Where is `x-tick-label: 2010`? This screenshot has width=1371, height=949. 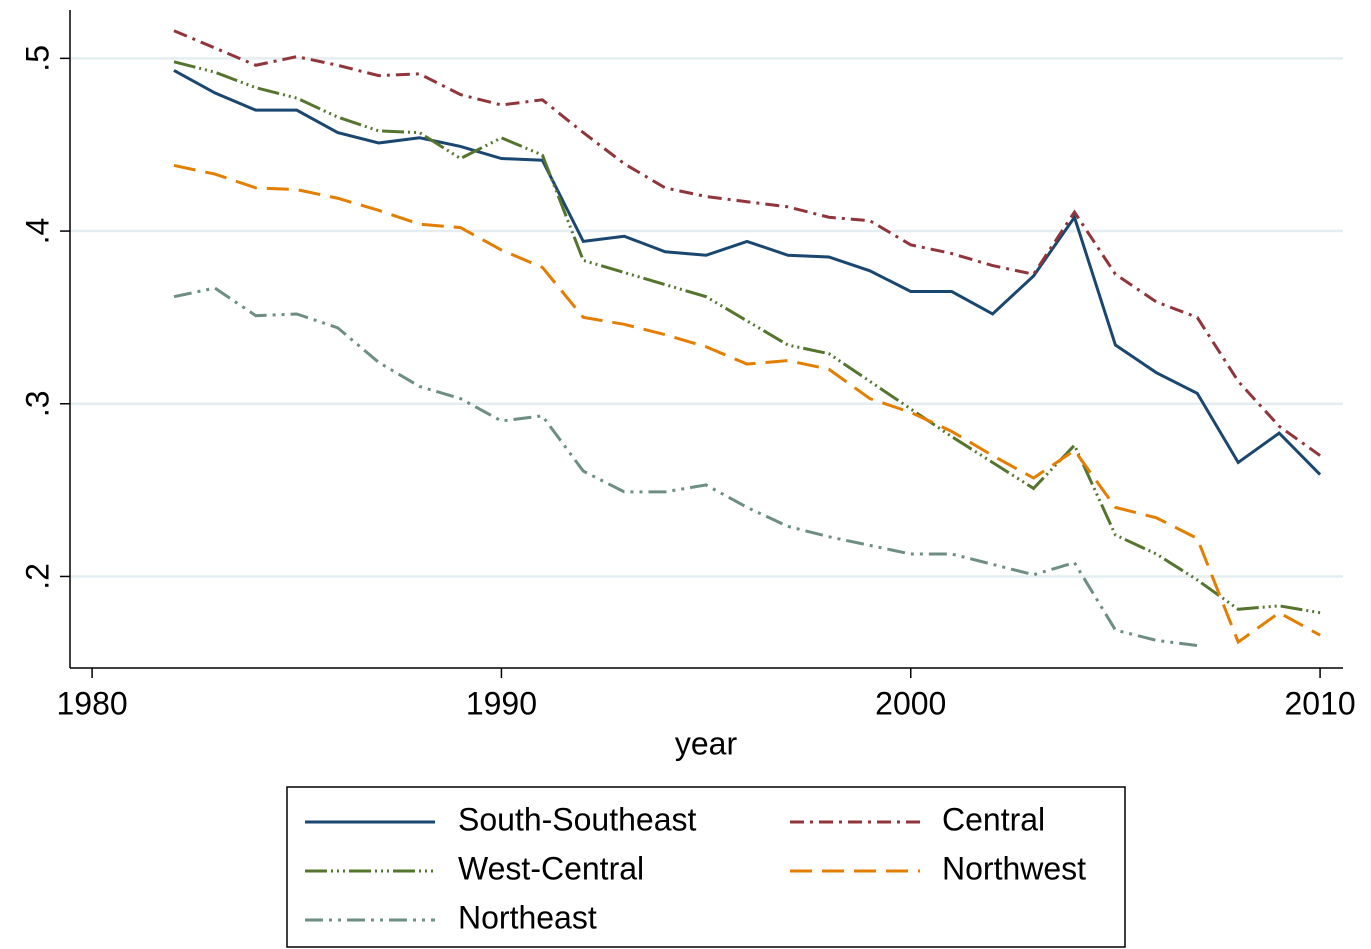 x-tick-label: 2010 is located at coordinates (1319, 703).